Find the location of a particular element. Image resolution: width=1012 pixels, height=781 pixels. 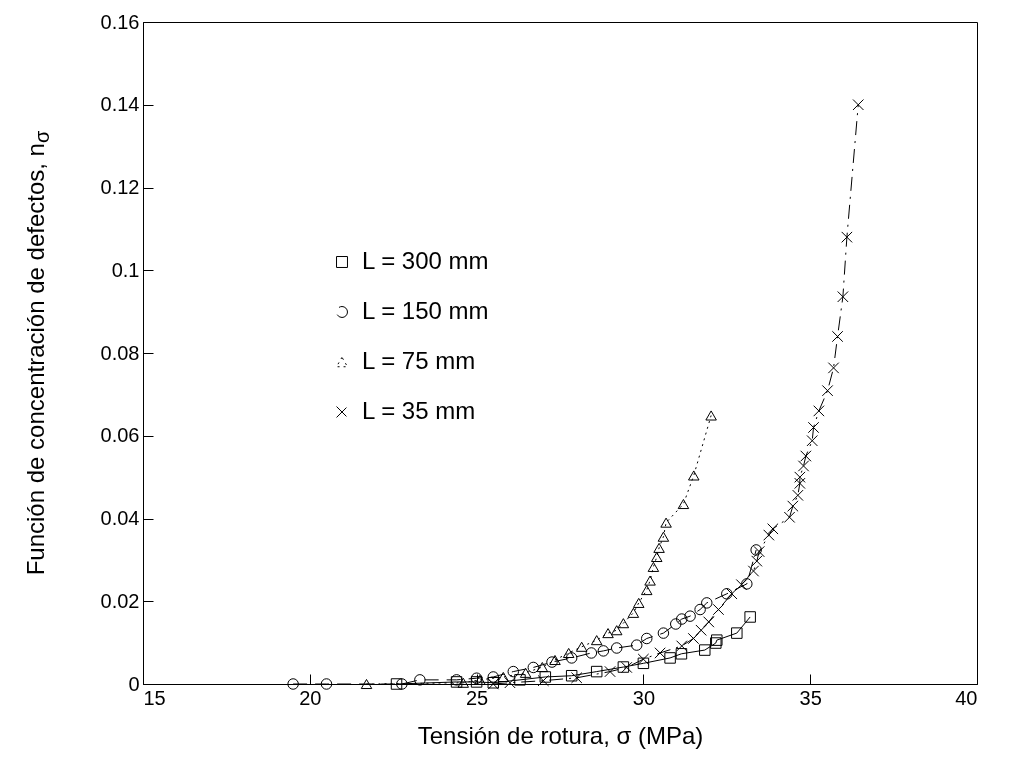

y-tick-label: 0.12 is located at coordinates (120, 187).